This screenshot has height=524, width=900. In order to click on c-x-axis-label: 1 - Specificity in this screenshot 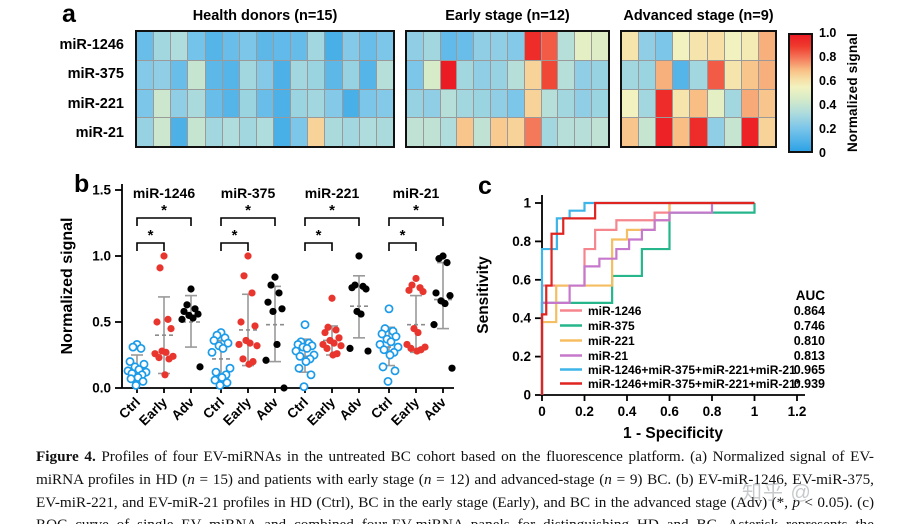, I will do `click(673, 433)`.